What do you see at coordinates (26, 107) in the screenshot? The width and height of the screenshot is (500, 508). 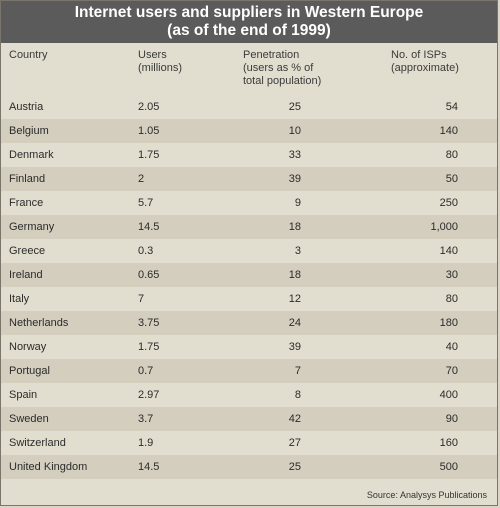 I see `cell-country: Austria` at bounding box center [26, 107].